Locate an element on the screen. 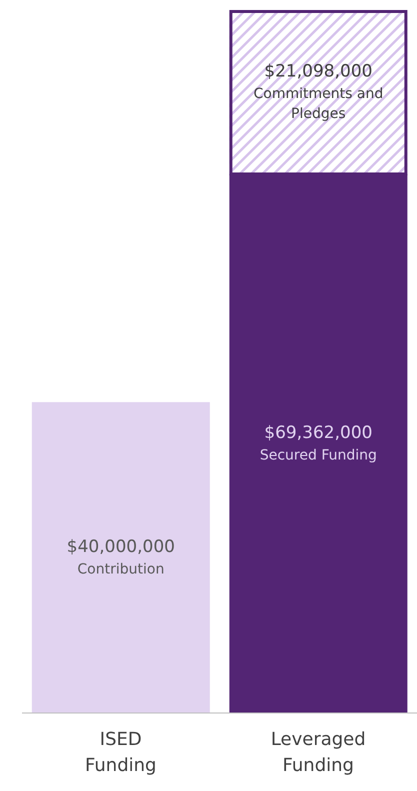 The width and height of the screenshot is (417, 791). series-label: Contribution is located at coordinates (120, 569).